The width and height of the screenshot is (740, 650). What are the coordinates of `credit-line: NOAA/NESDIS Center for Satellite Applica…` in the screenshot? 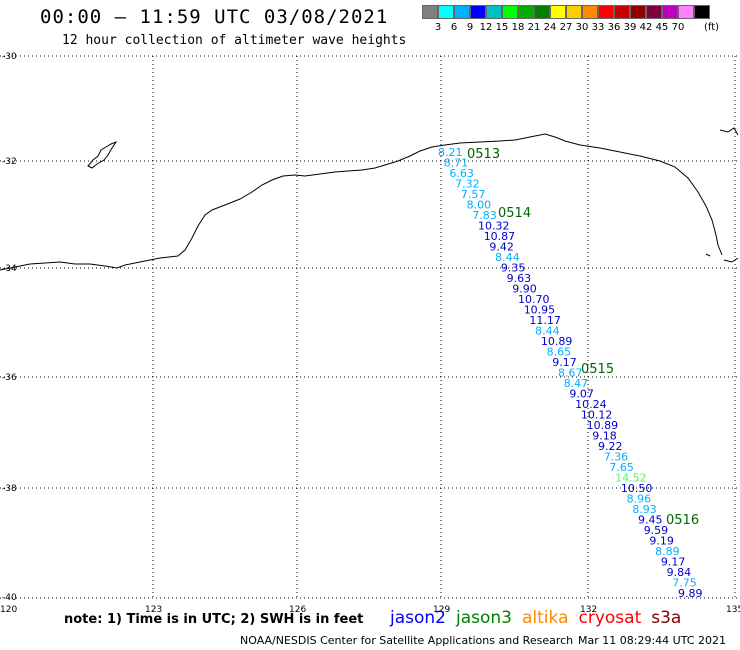 It's located at (407, 640).